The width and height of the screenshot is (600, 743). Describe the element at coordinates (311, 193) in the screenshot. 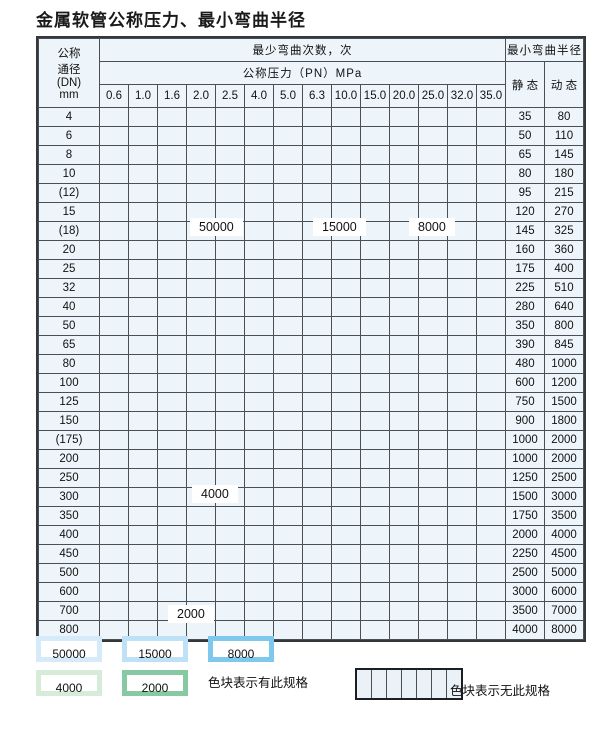

I see `table-row: (12) 95 215` at that location.